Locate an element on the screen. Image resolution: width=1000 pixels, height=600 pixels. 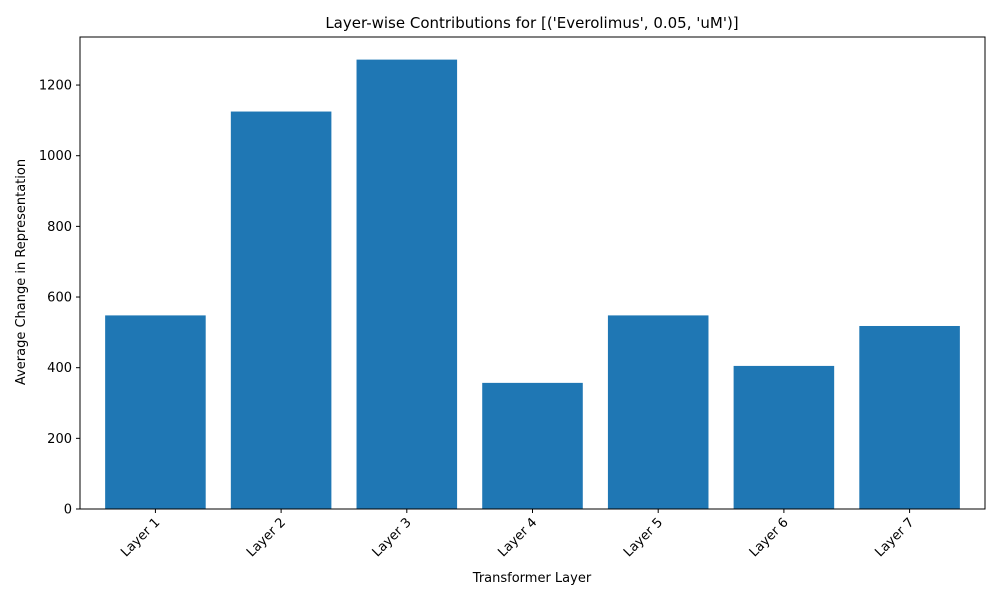
x-tick-label: Layer 6 is located at coordinates (769, 537).